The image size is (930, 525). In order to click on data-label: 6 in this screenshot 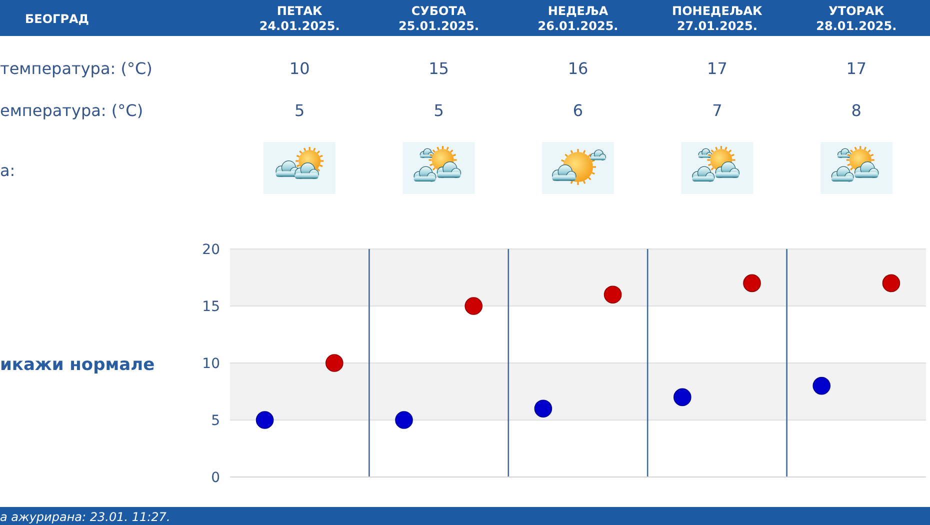, I will do `click(578, 110)`.